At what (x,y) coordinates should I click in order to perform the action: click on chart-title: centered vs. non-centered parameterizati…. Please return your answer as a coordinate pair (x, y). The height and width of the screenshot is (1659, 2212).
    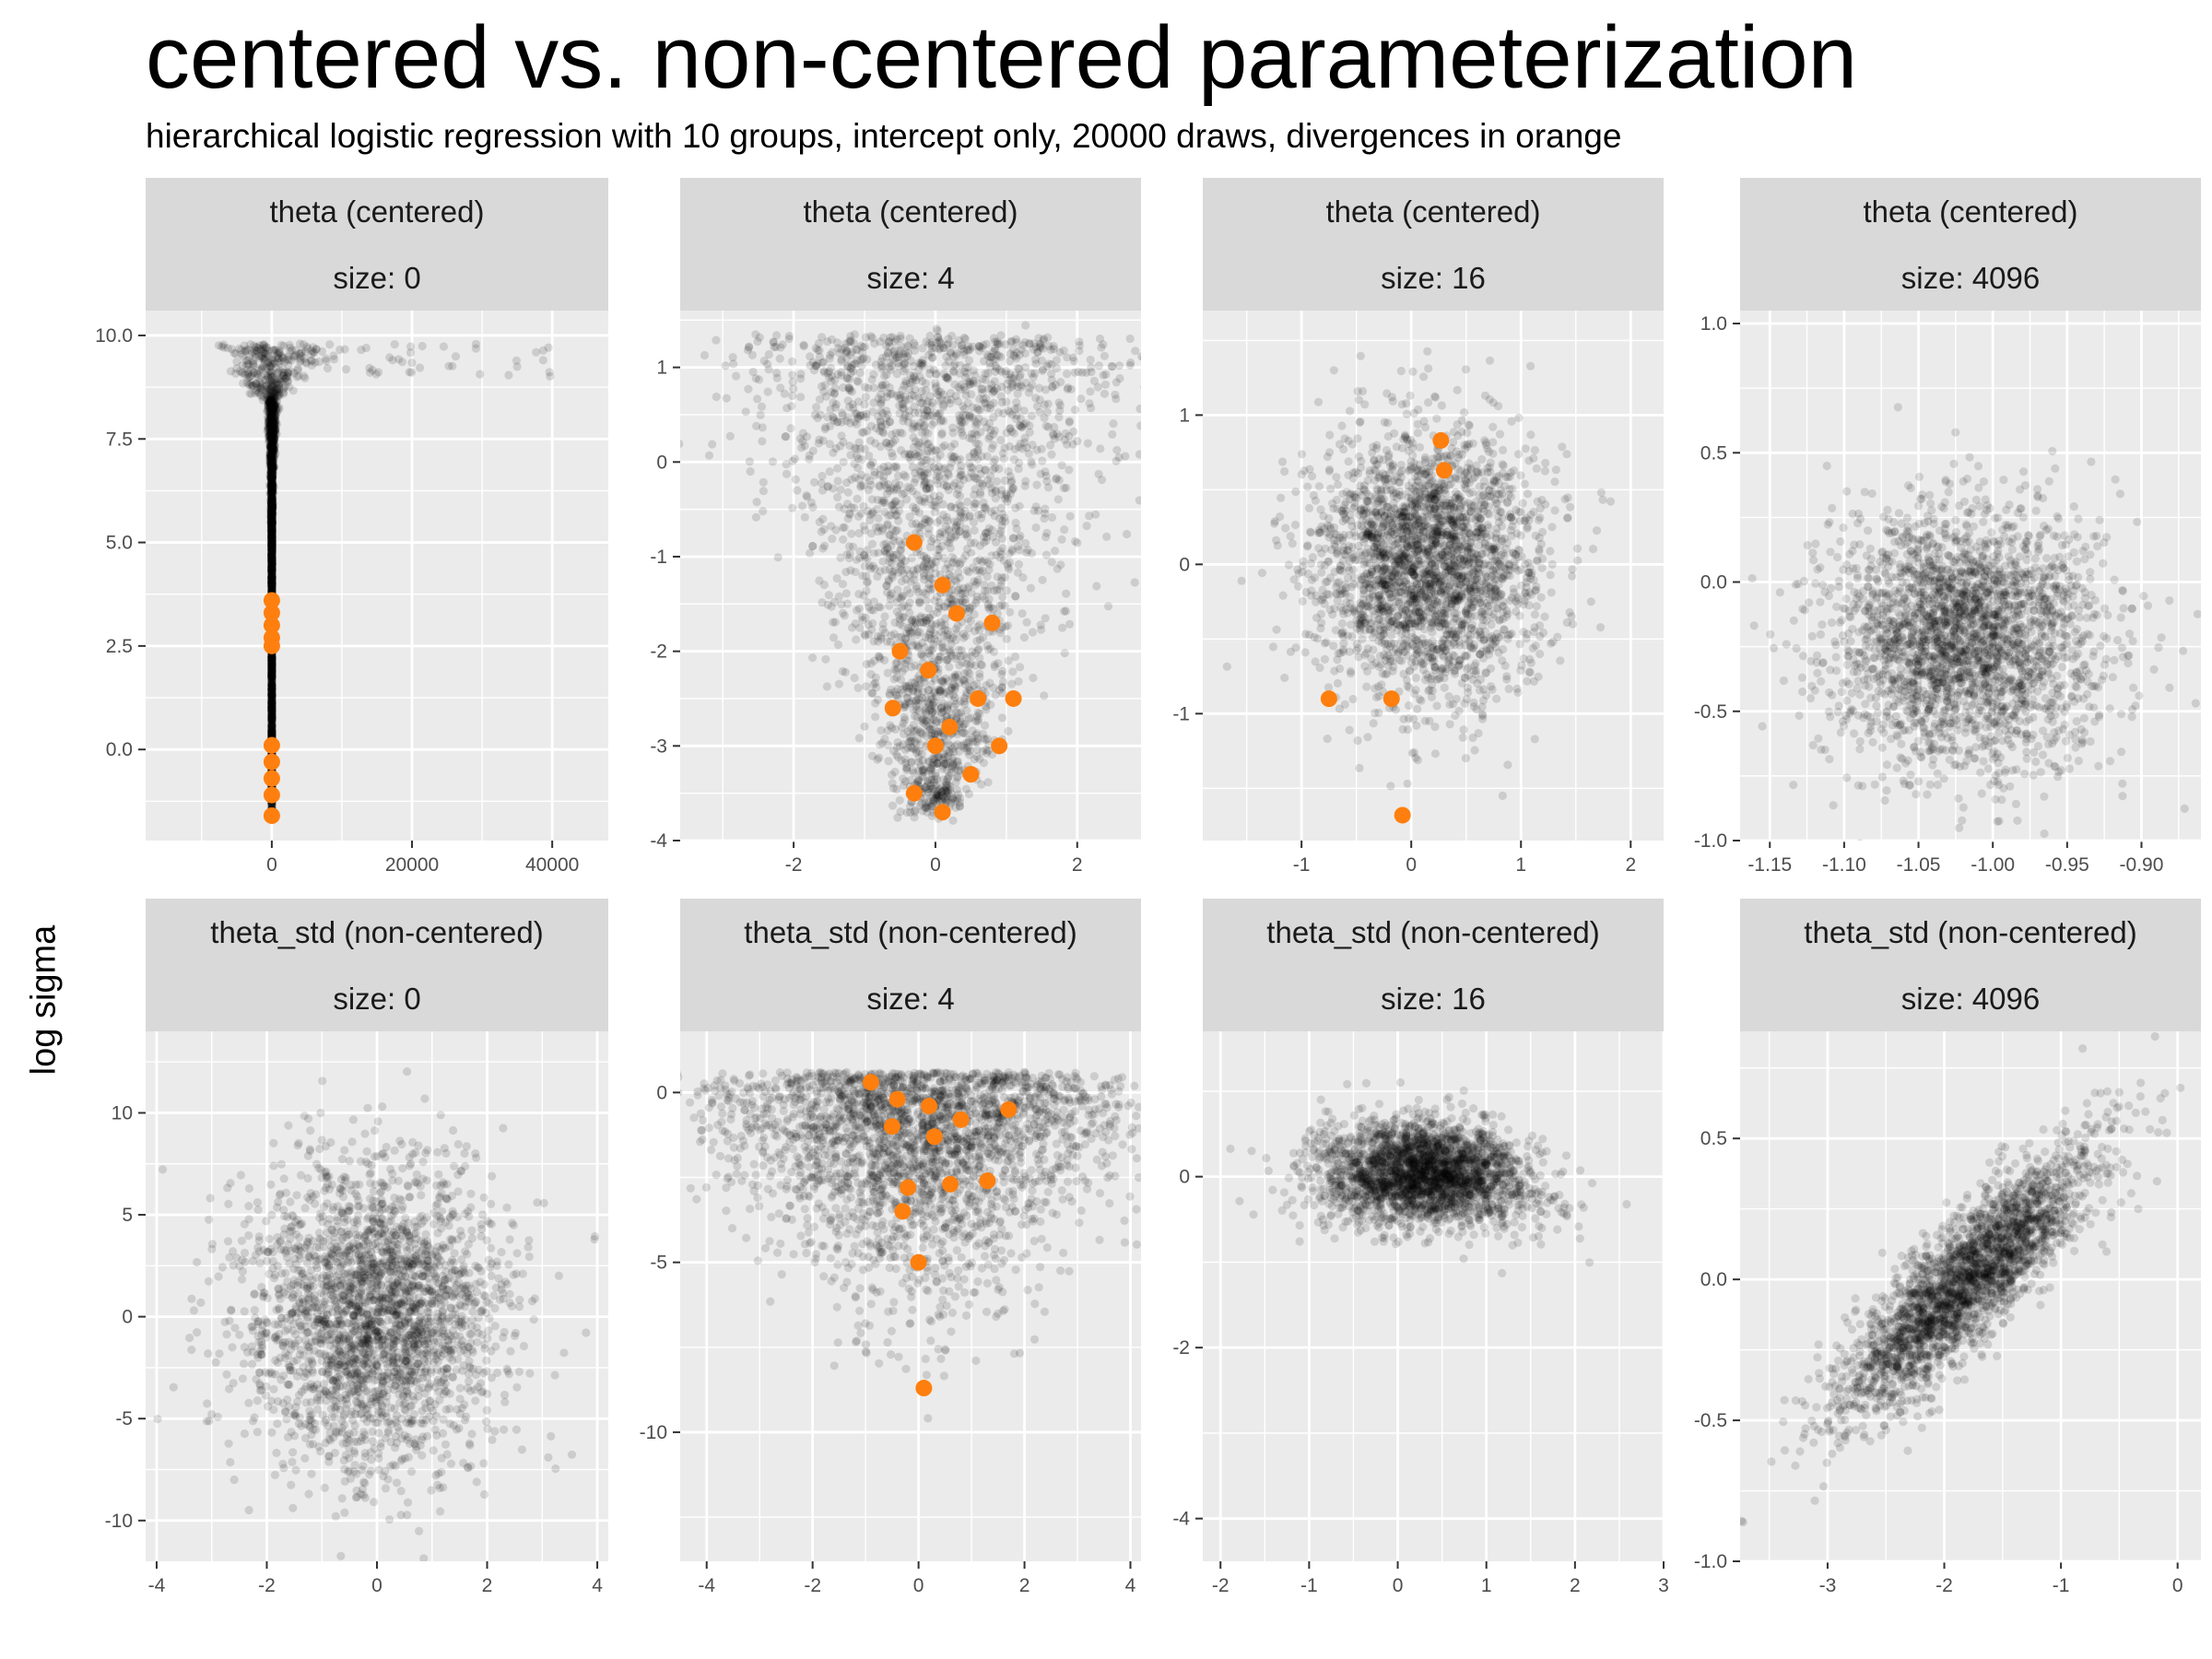
    Looking at the image, I should click on (1001, 58).